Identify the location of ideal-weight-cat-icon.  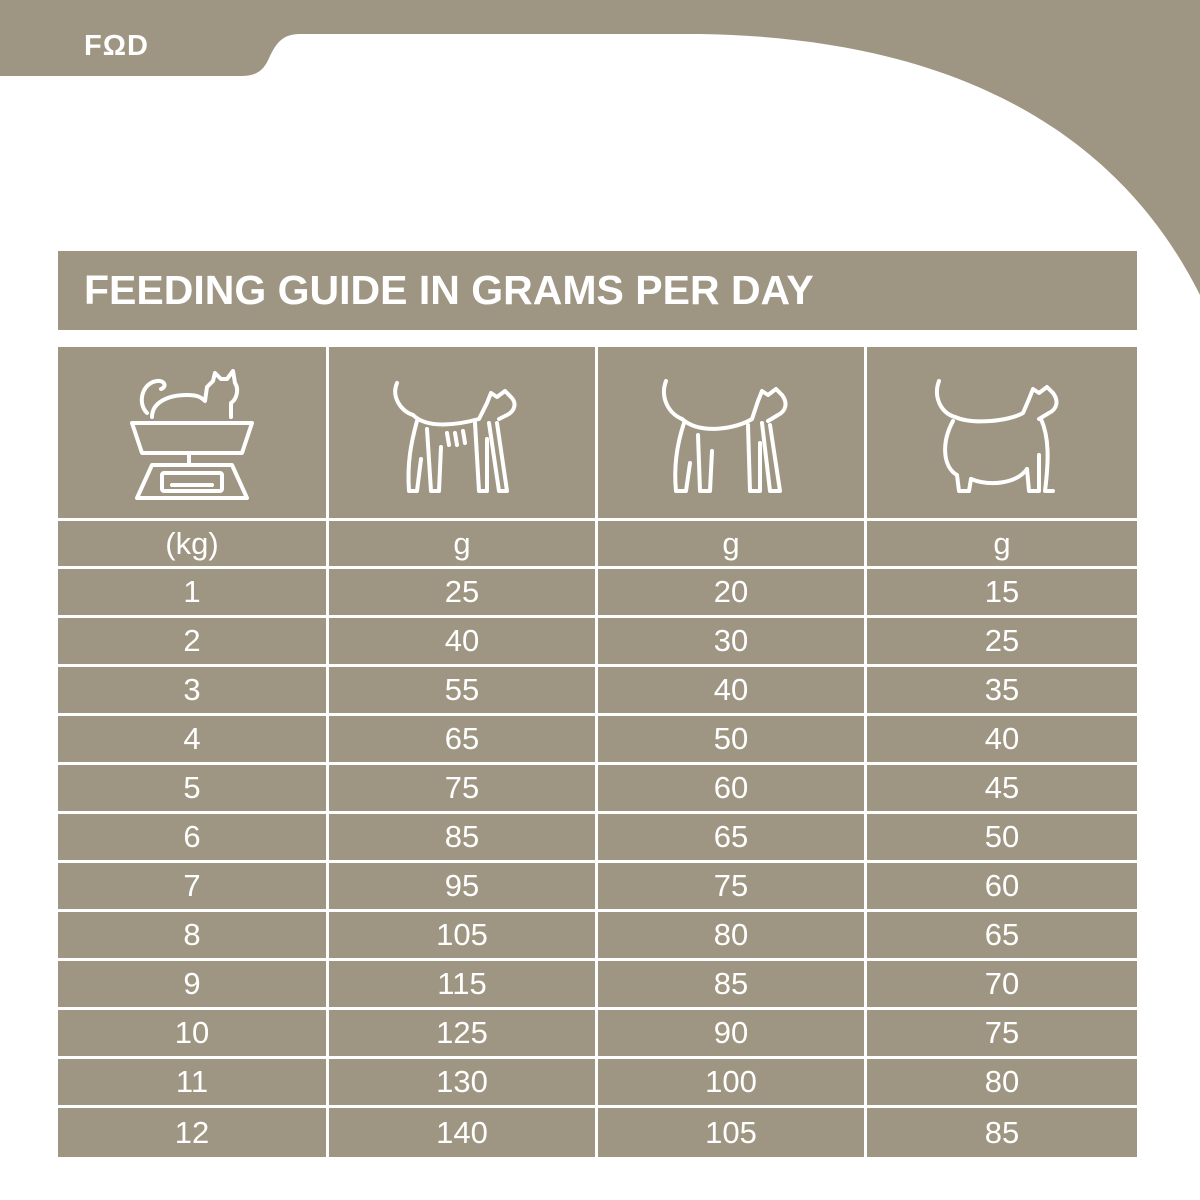
(725, 435).